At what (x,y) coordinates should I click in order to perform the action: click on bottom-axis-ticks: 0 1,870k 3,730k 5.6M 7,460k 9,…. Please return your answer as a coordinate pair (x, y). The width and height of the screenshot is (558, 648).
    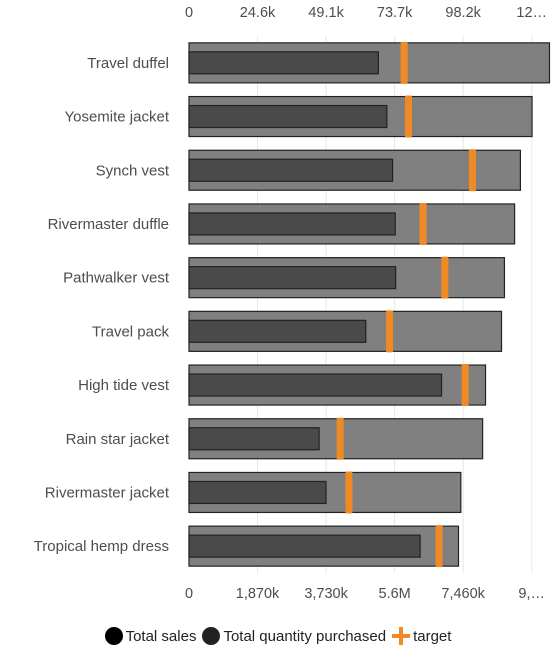
    Looking at the image, I should click on (365, 594).